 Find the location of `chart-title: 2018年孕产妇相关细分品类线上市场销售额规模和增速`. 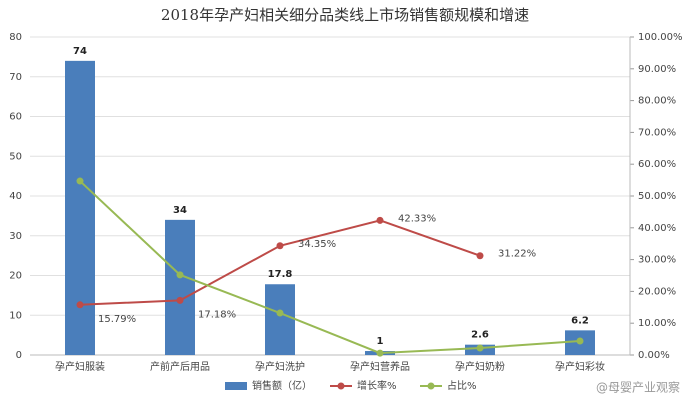

chart-title: 2018年孕产妇相关细分品类线上市场销售额规模和增速 is located at coordinates (345, 15).